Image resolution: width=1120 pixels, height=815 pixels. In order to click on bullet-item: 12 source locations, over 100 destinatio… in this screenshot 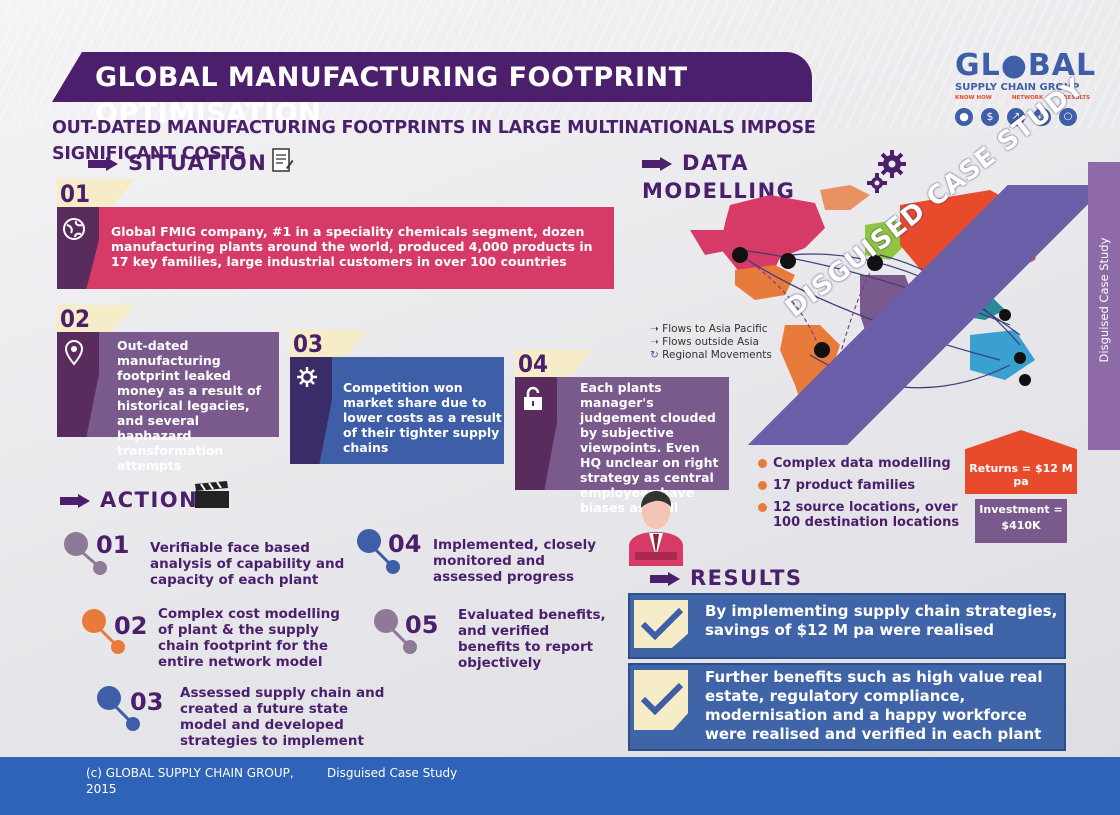, I will do `click(863, 515)`.